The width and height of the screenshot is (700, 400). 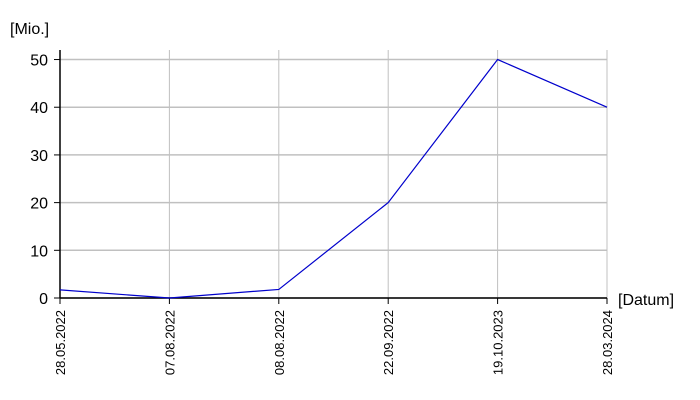 I want to click on x-tick-label: 19.10.2023, so click(x=498, y=342).